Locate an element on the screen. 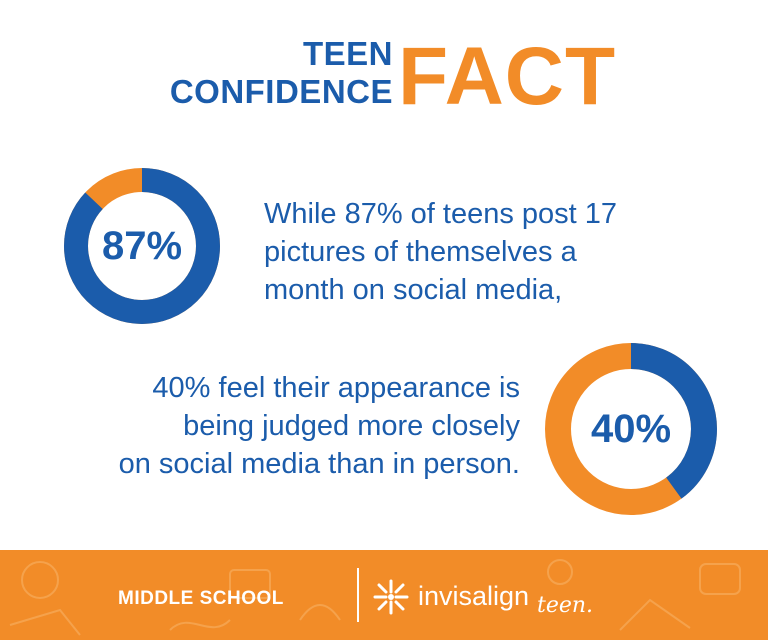  donut-1-label: 87% is located at coordinates (142, 245).